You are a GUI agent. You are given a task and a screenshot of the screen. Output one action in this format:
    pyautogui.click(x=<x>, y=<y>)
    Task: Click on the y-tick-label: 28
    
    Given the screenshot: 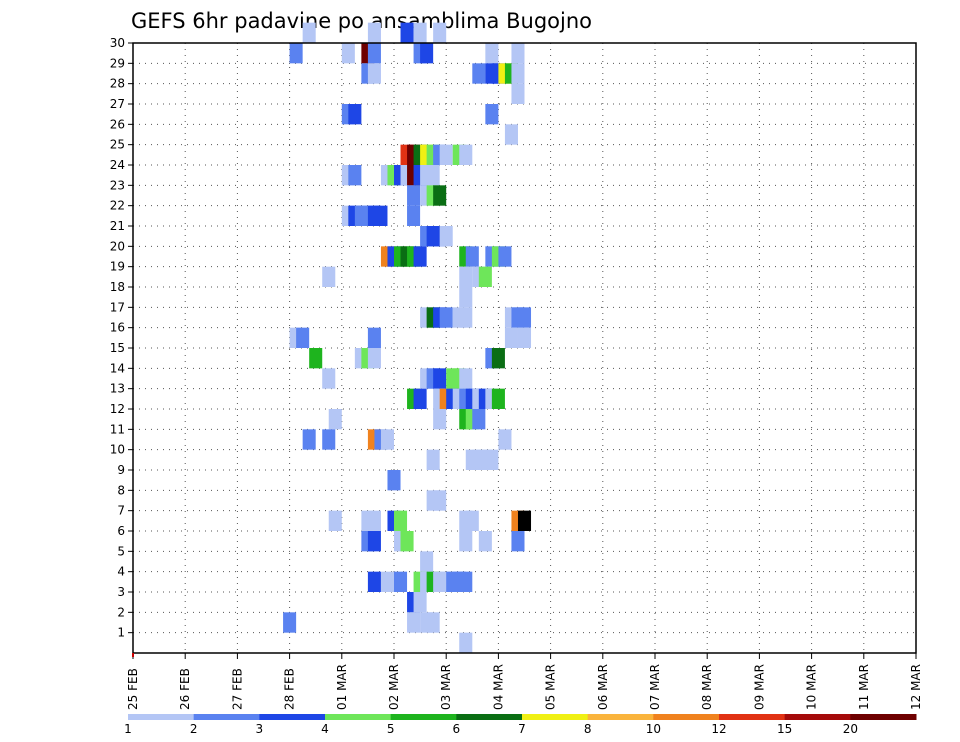 What is the action you would take?
    pyautogui.click(x=117, y=84)
    